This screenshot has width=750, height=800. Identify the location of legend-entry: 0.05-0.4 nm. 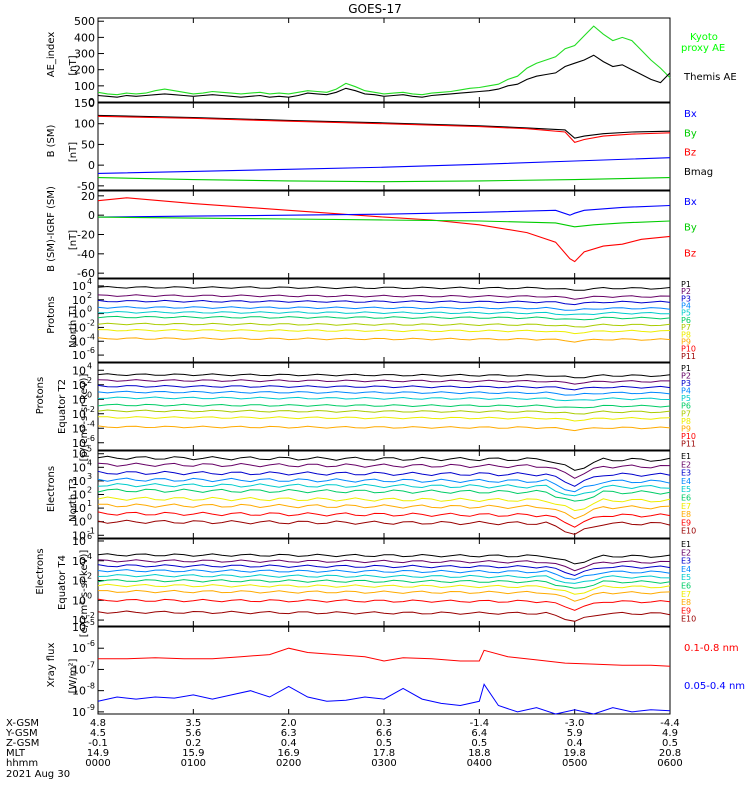
(714, 686).